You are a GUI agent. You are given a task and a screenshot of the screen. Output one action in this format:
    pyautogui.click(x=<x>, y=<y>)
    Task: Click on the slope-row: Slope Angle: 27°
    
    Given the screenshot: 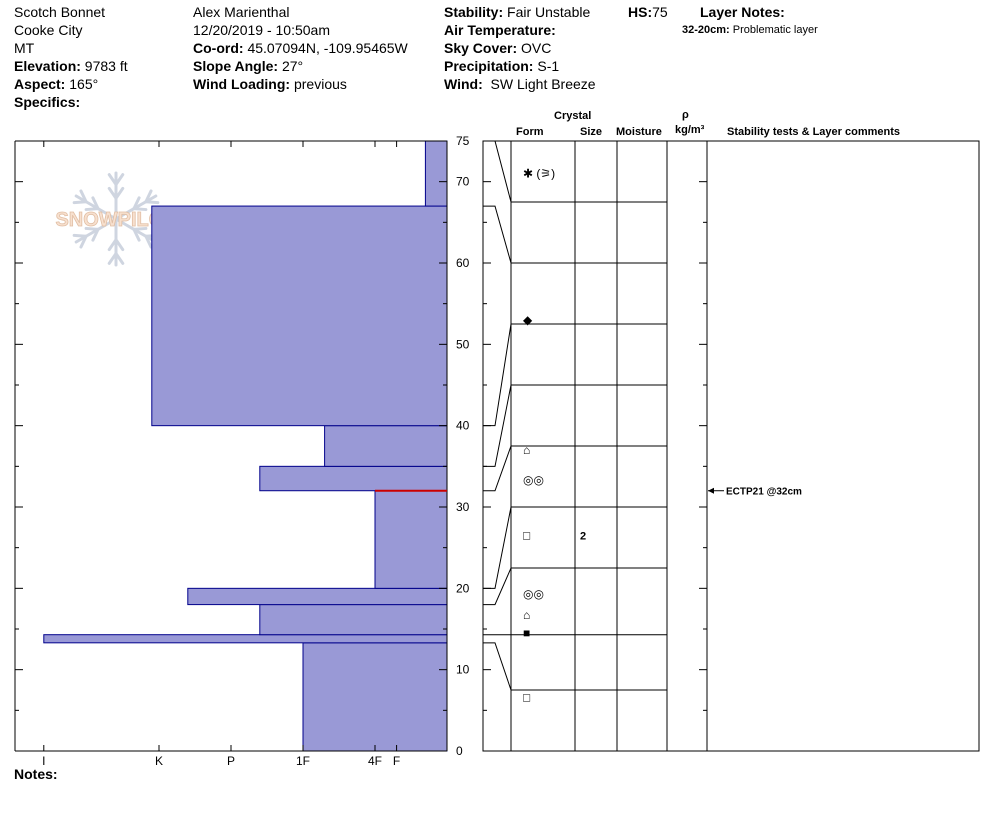 What is the action you would take?
    pyautogui.click(x=248, y=66)
    